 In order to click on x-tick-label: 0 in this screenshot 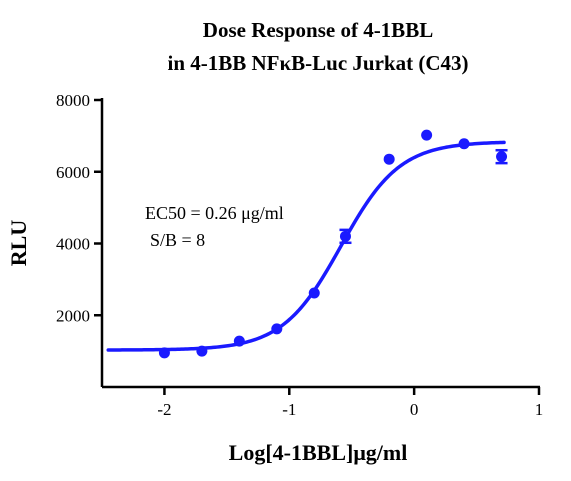, I will do `click(414, 409)`.